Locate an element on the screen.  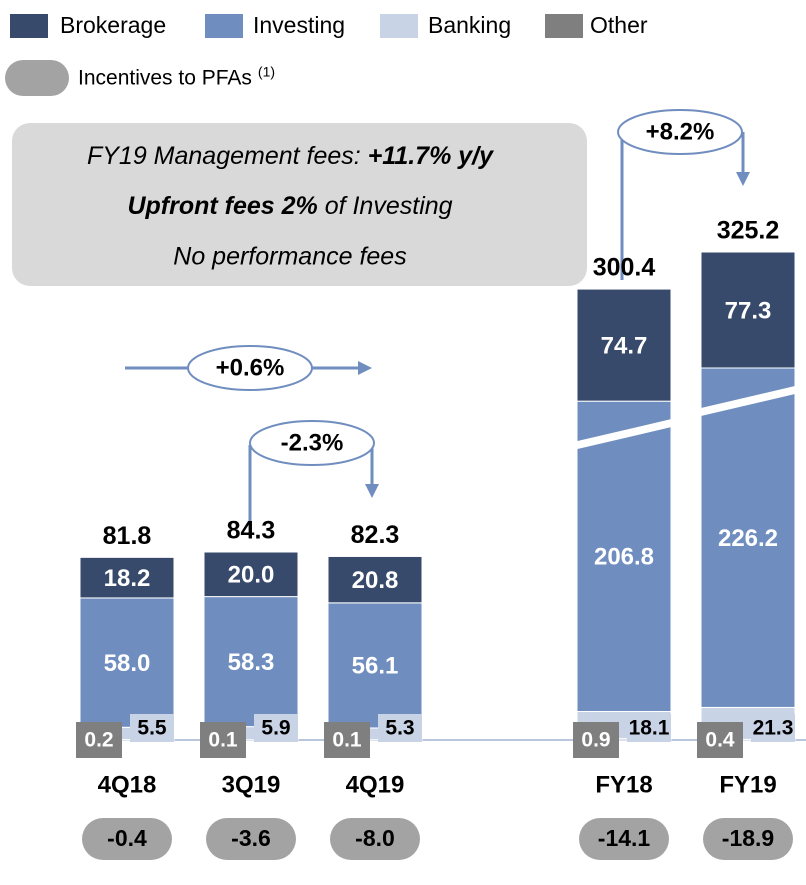
data-label: 58.3 is located at coordinates (251, 662).